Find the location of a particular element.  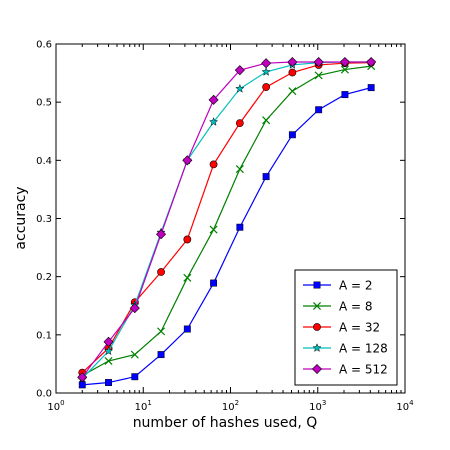

x-axis-title: number of hashes used, Q is located at coordinates (225, 423).